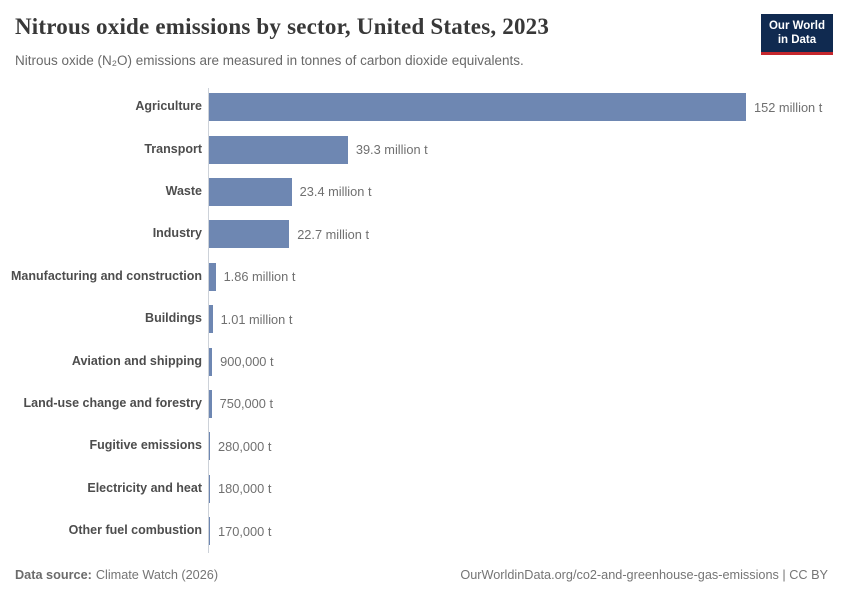 Image resolution: width=850 pixels, height=600 pixels. Describe the element at coordinates (145, 445) in the screenshot. I see `category-label: Fugitive emissions` at that location.